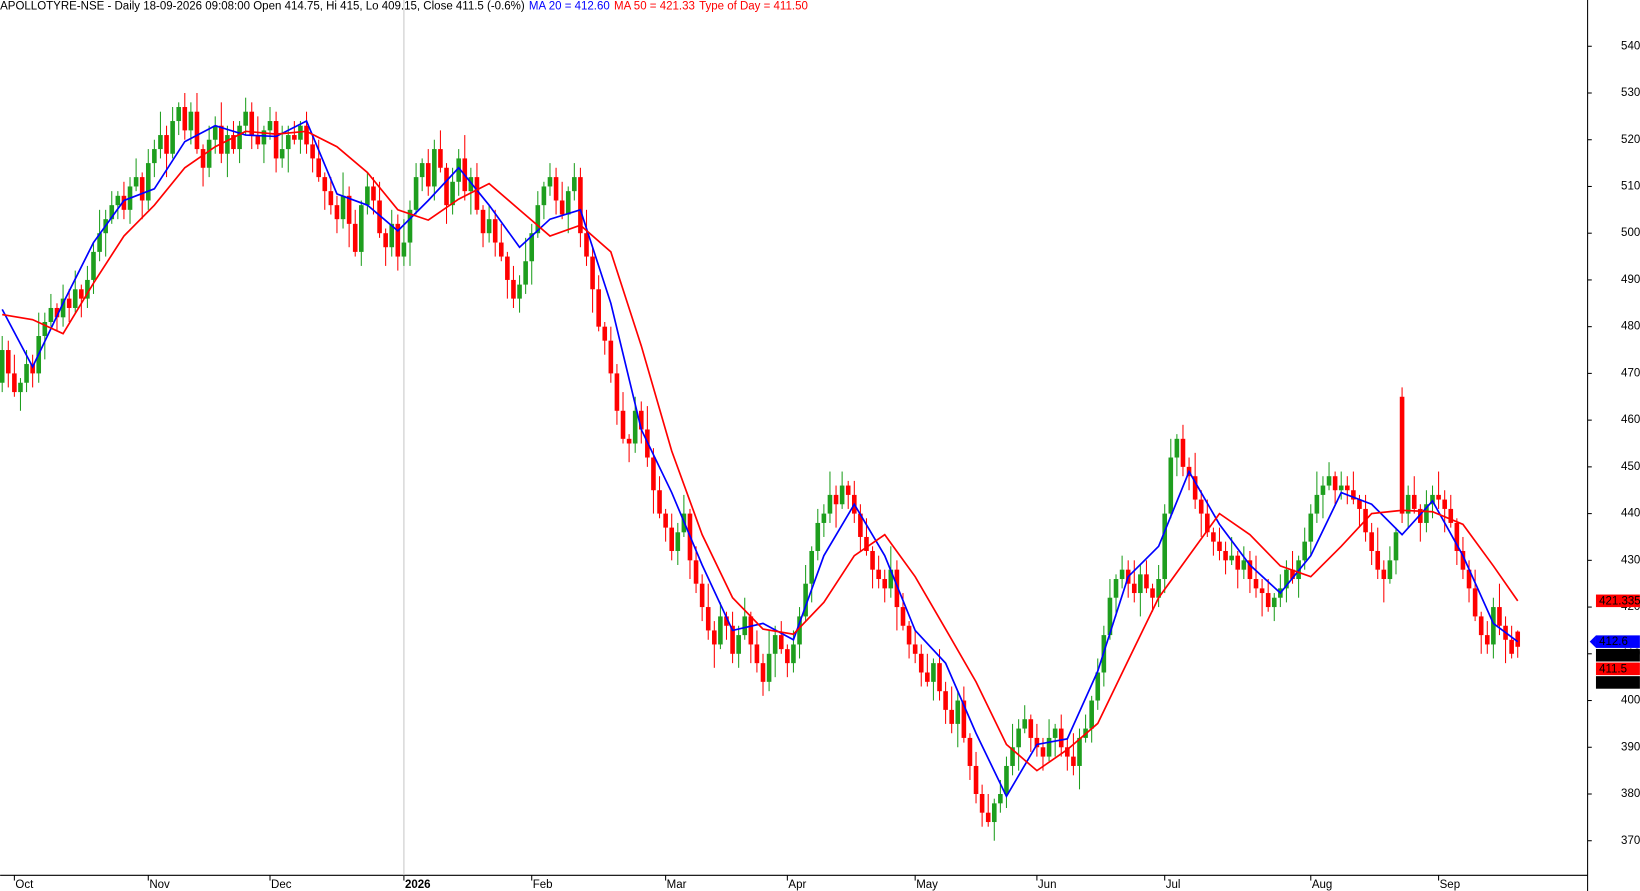 This screenshot has height=891, width=1640. Describe the element at coordinates (1592, 641) in the screenshot. I see `price-tag-arrow` at that location.